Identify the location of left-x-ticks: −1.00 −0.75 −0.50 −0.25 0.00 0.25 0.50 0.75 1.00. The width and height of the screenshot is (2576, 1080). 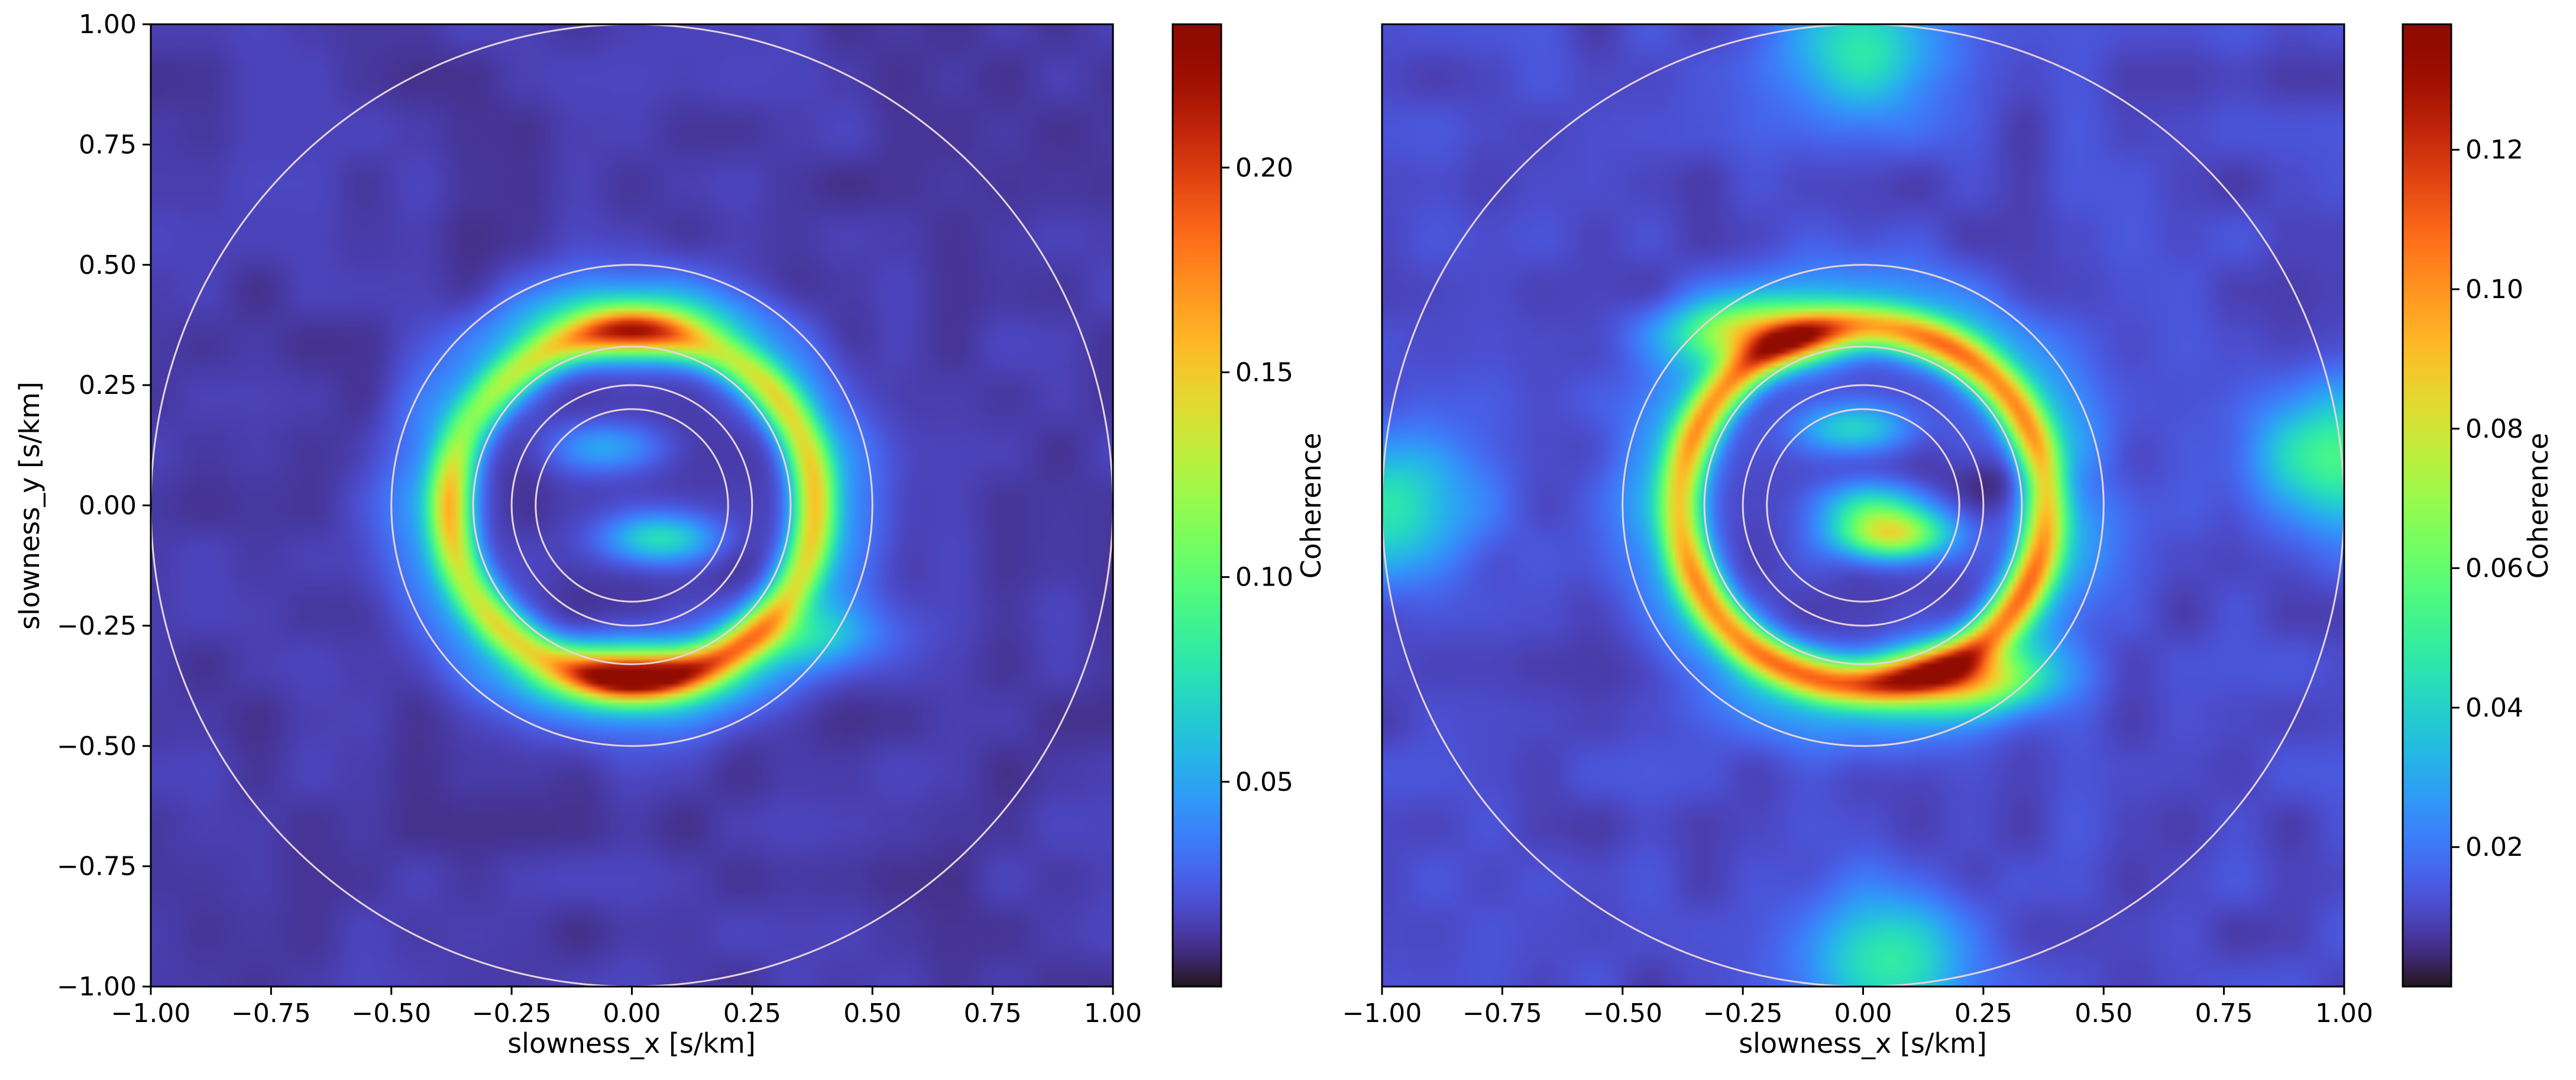
(627, 1008).